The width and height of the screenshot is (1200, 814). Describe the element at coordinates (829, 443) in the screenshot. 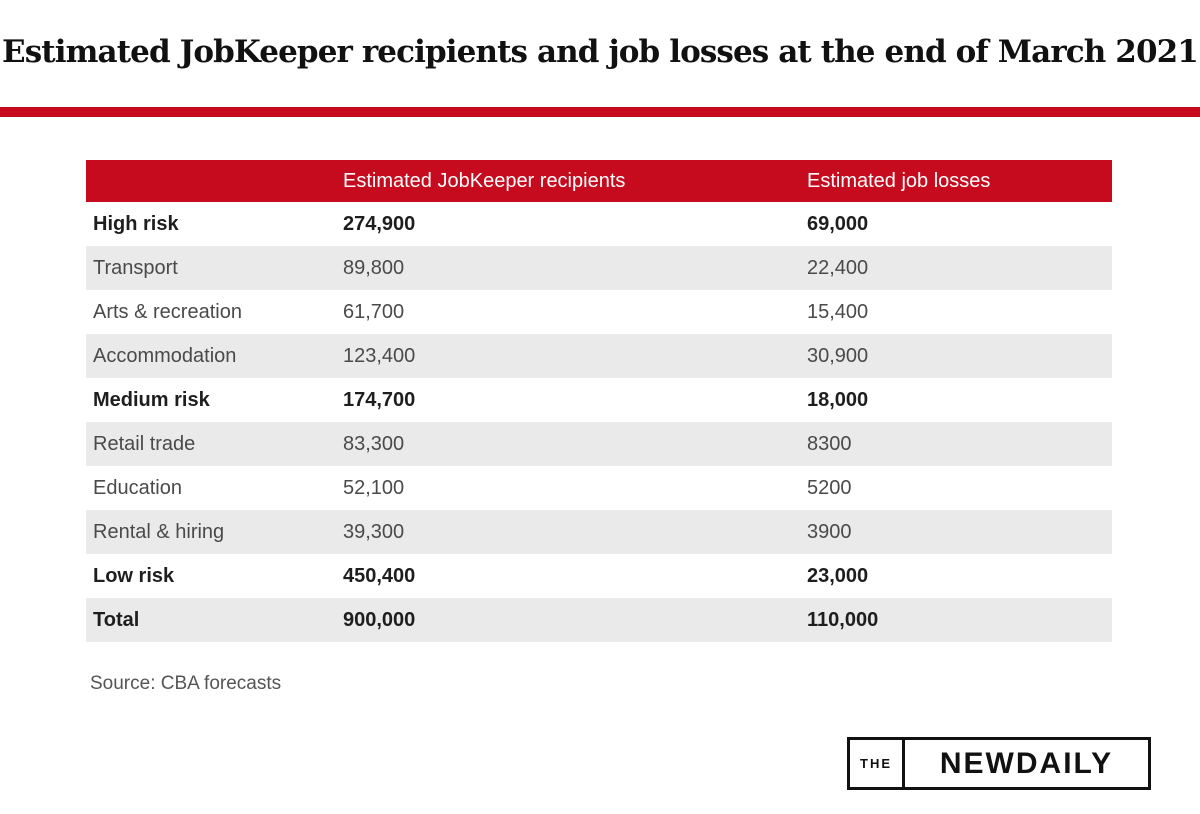

I see `job-losses-value: 8300` at that location.